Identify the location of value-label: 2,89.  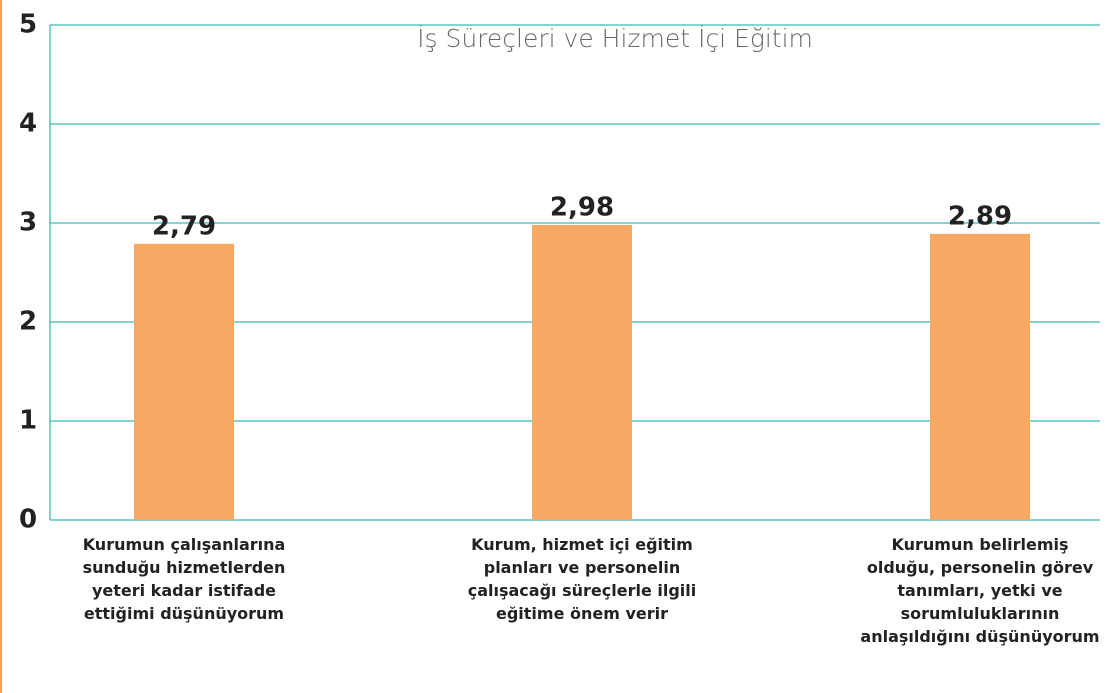
(980, 216).